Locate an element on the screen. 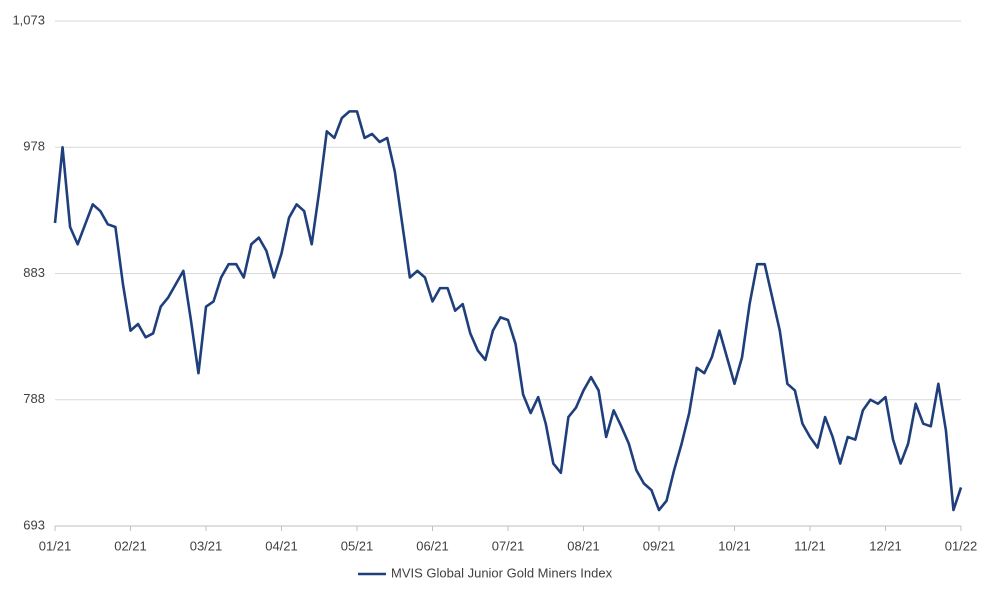 This screenshot has height=591, width=994. x-tick-label: 07/21 is located at coordinates (508, 545).